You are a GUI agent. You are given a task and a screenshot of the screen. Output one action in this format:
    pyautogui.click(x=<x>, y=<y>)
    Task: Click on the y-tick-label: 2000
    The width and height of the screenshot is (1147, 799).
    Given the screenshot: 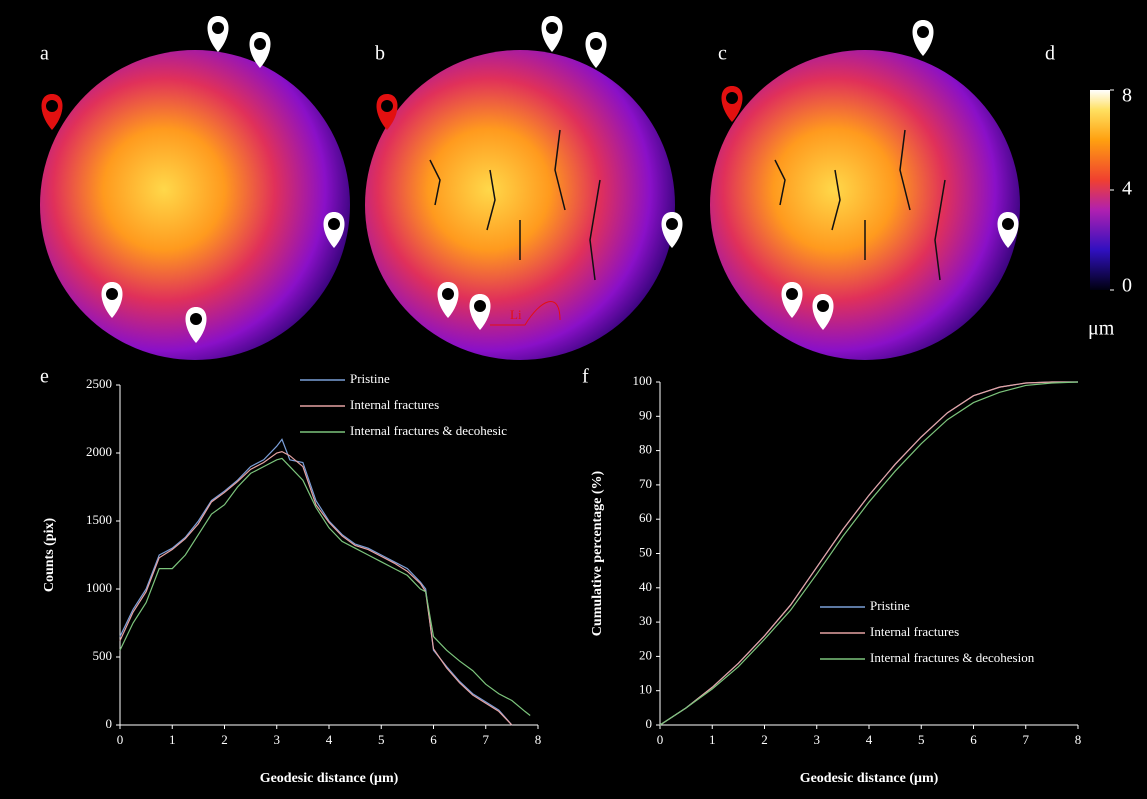 What is the action you would take?
    pyautogui.click(x=99, y=451)
    